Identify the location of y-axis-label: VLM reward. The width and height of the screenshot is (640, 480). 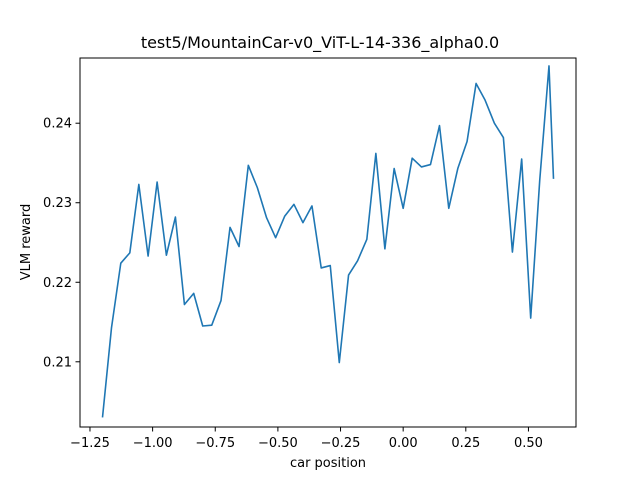
(26, 242).